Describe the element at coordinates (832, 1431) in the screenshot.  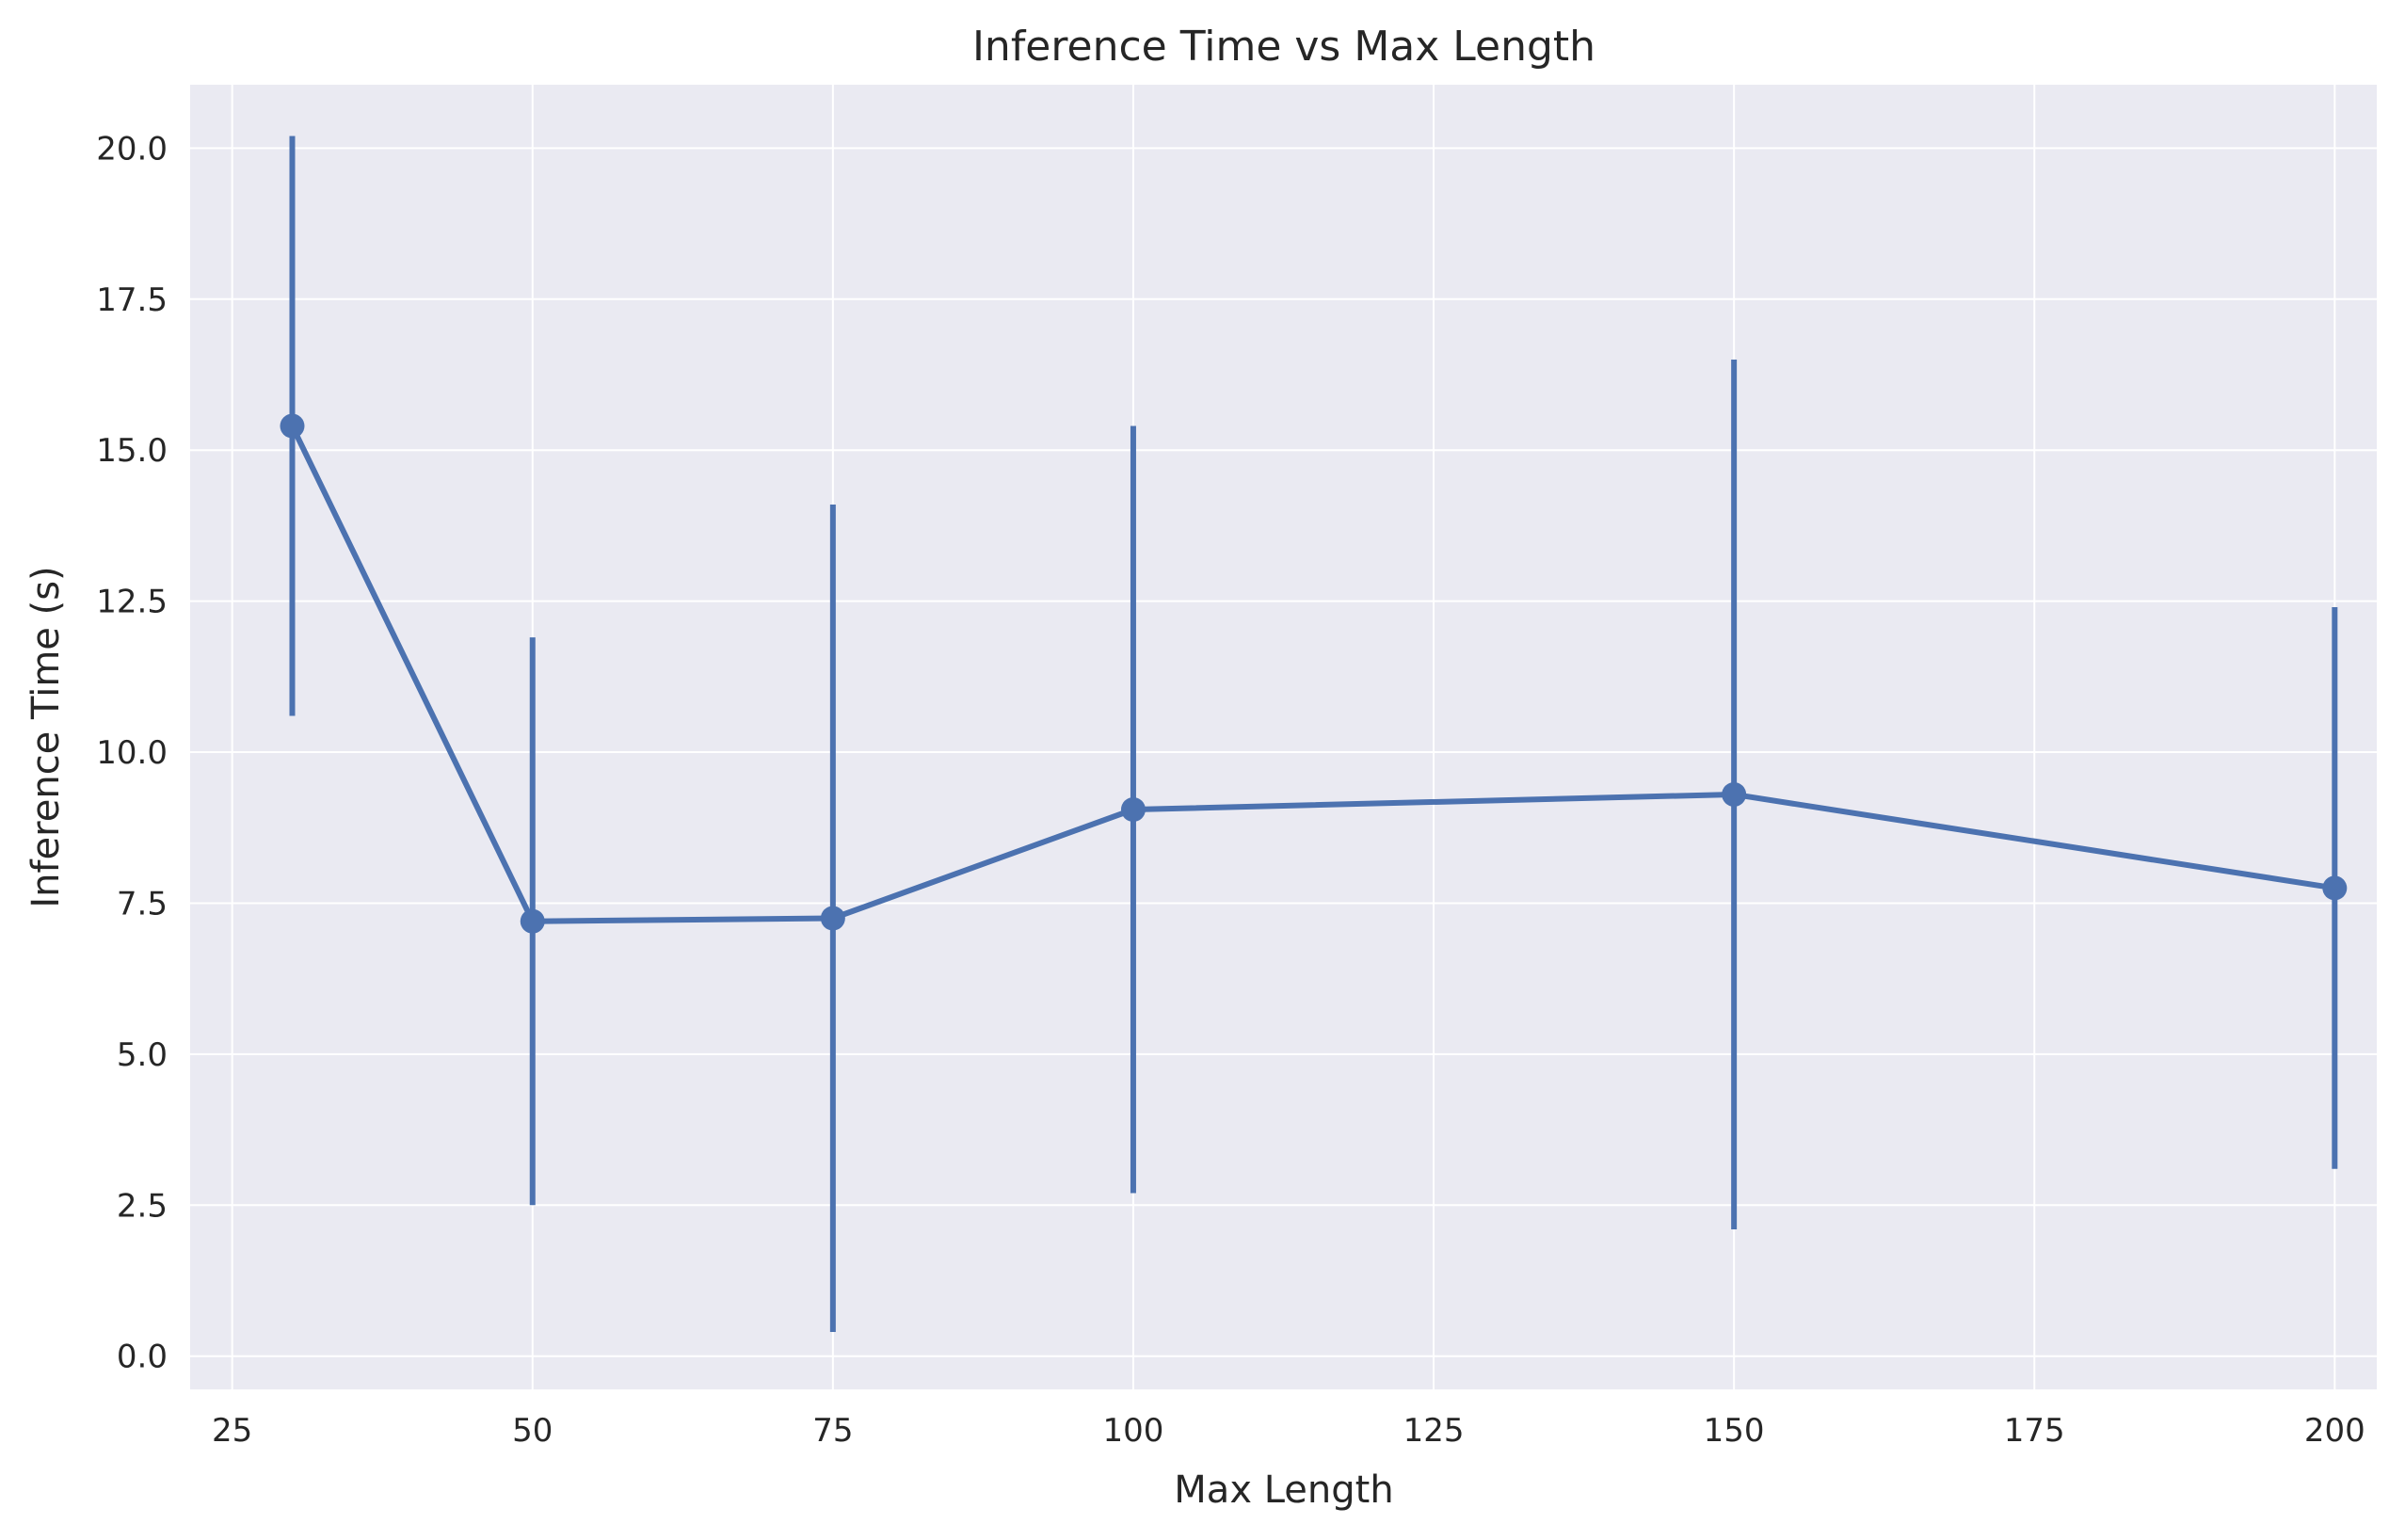
I see `x-tick-label: 75` at that location.